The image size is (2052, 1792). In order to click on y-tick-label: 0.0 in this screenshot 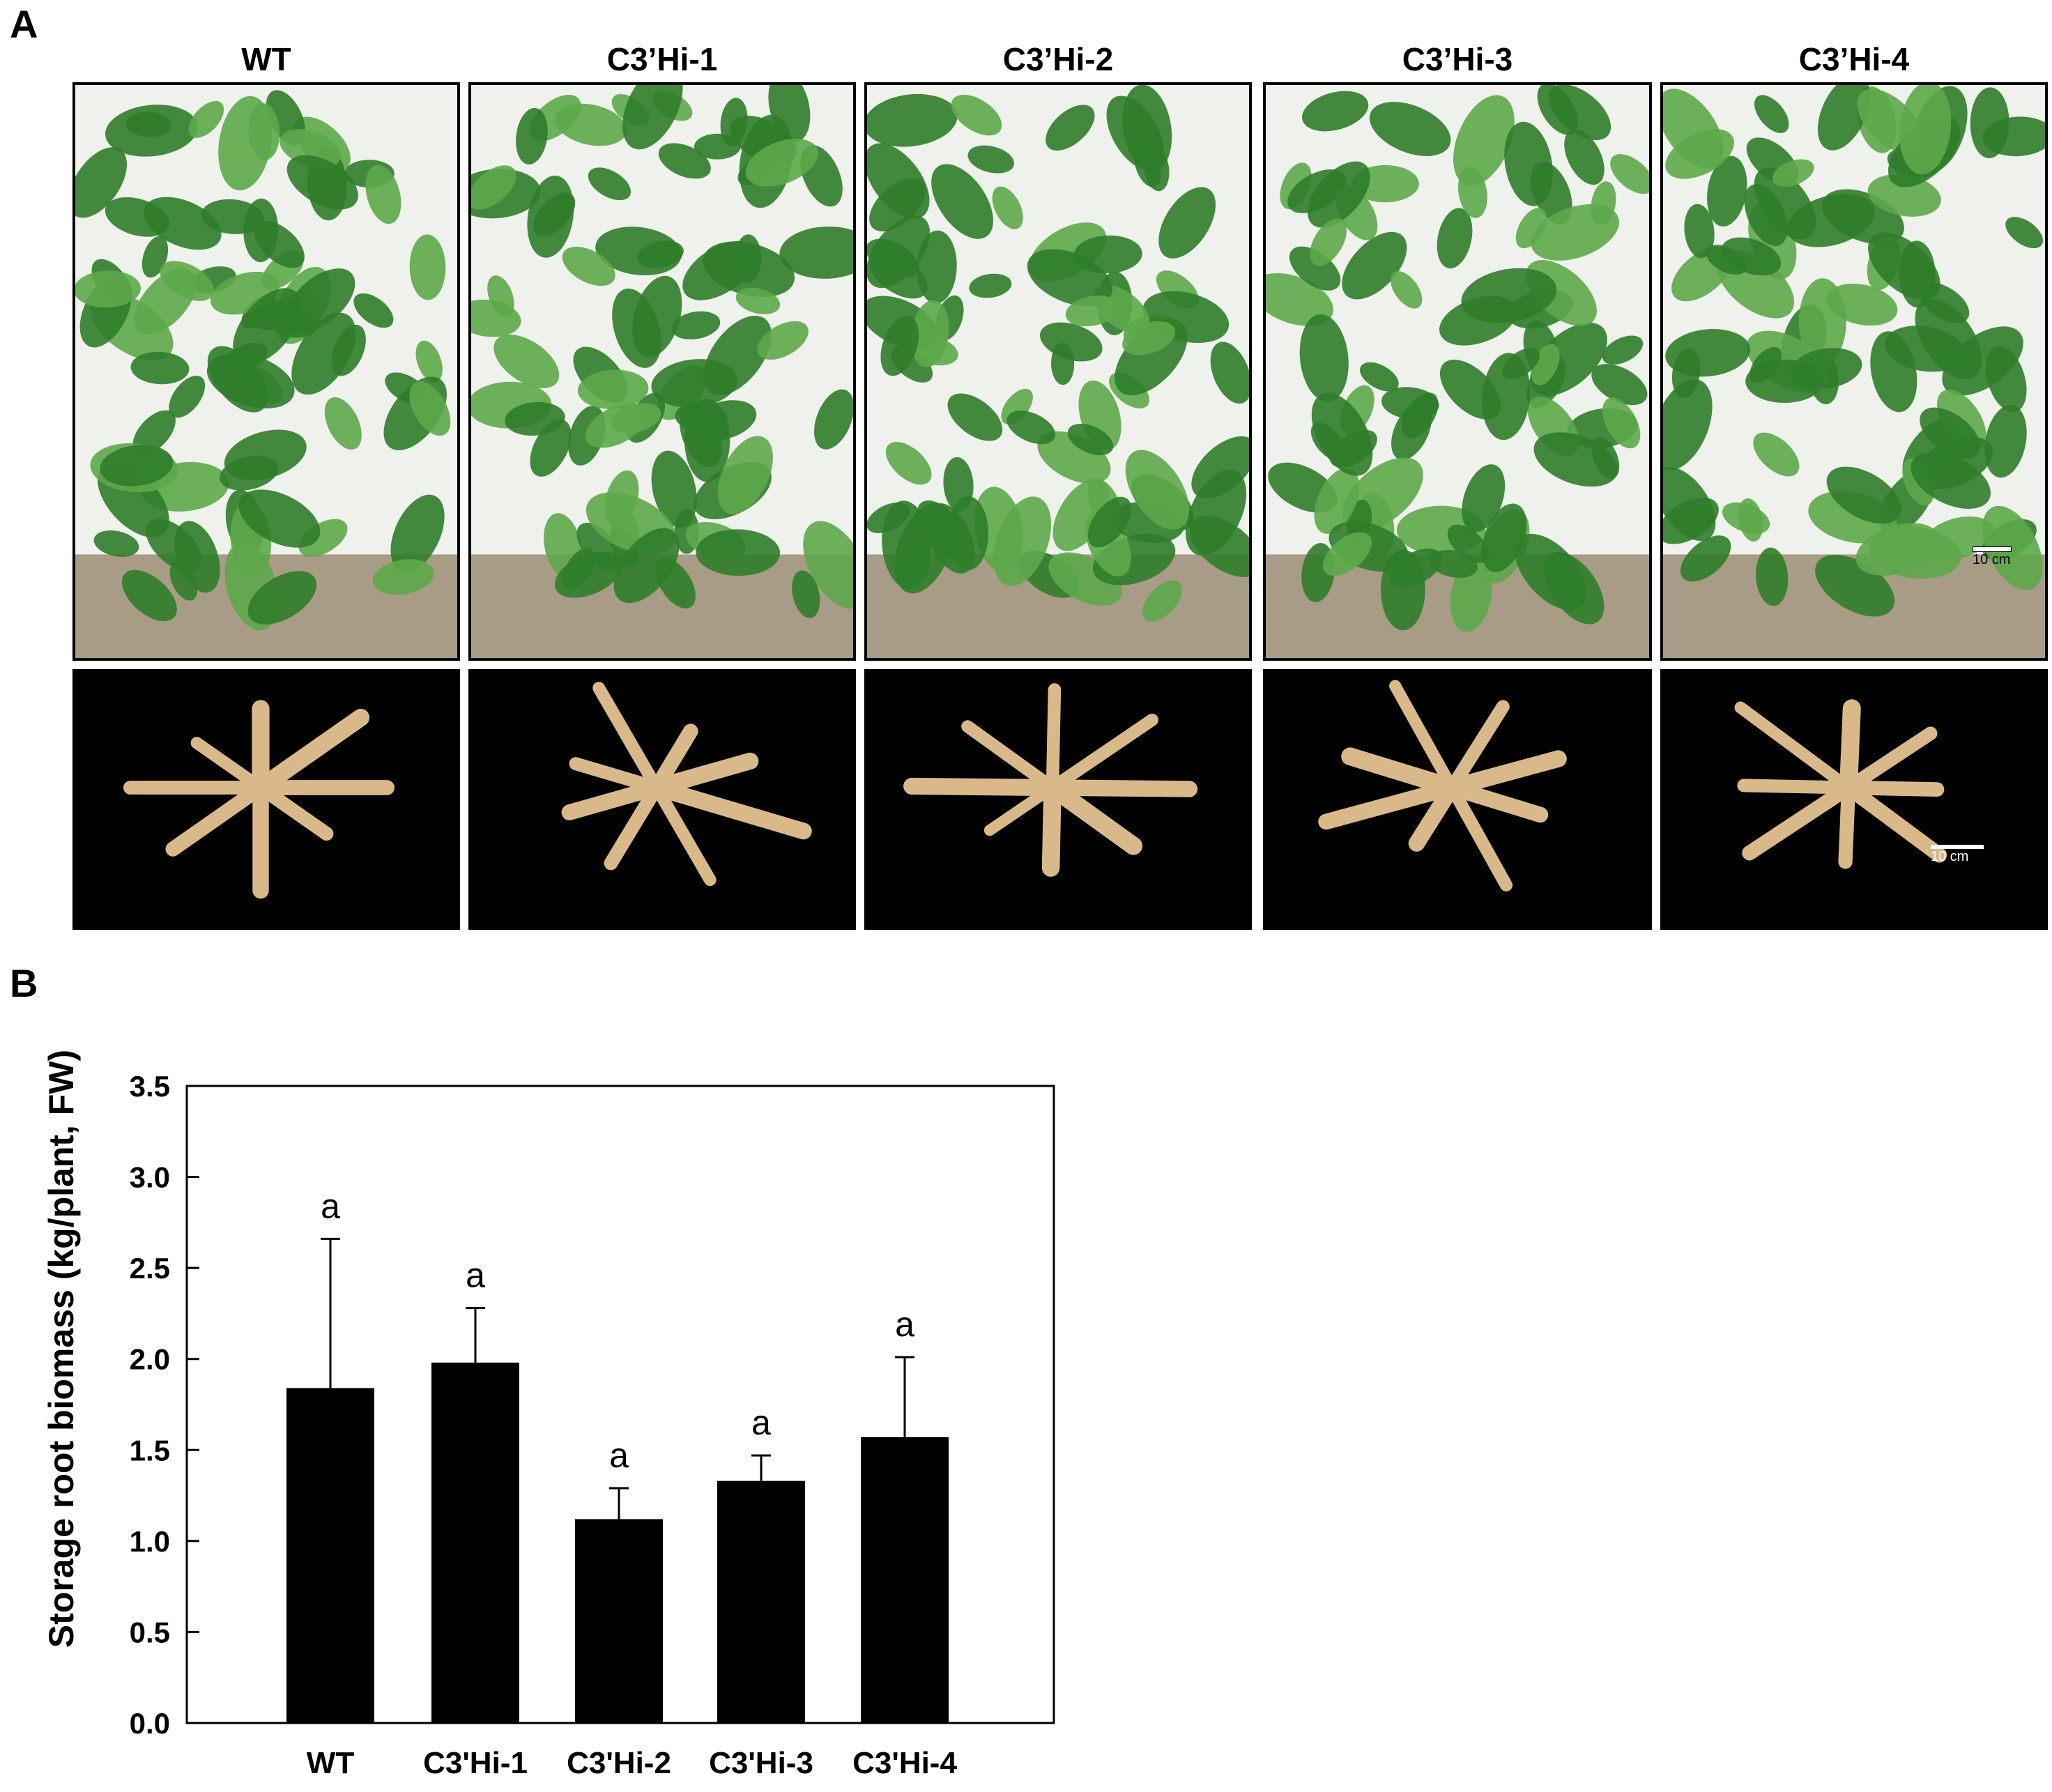, I will do `click(150, 1723)`.